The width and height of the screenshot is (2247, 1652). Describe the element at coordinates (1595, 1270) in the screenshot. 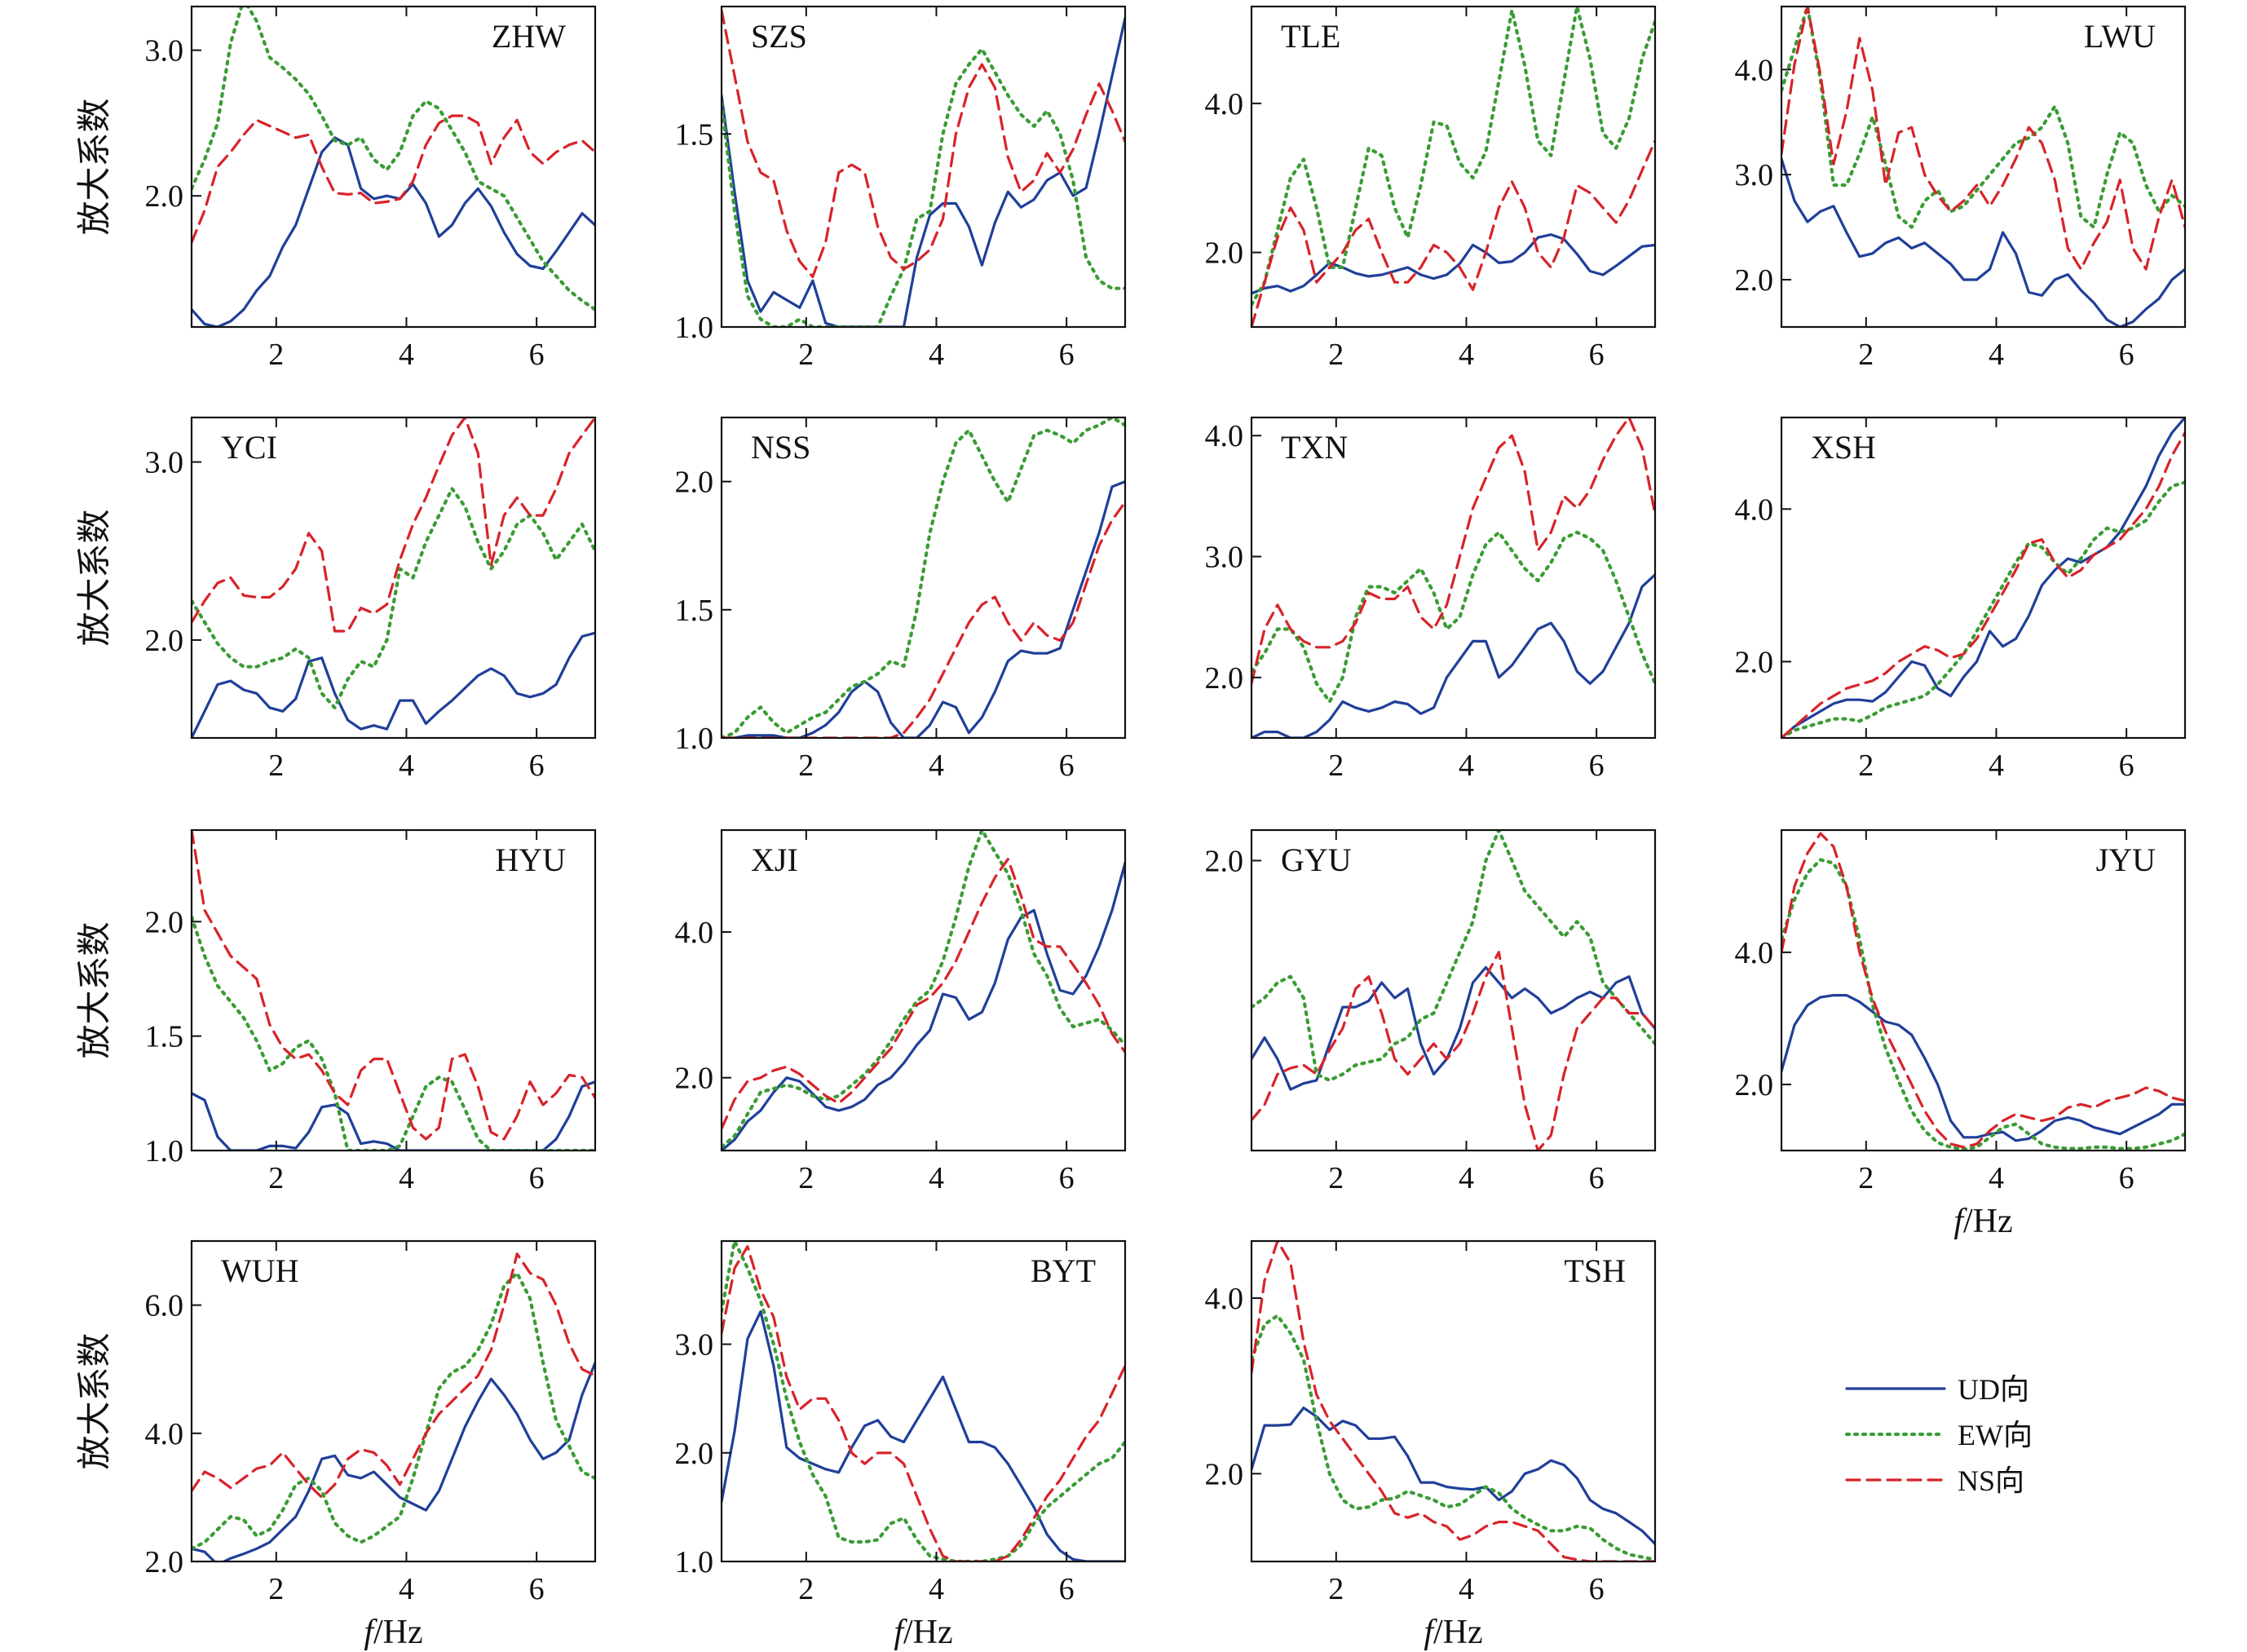

I see `station-label: TSH` at that location.